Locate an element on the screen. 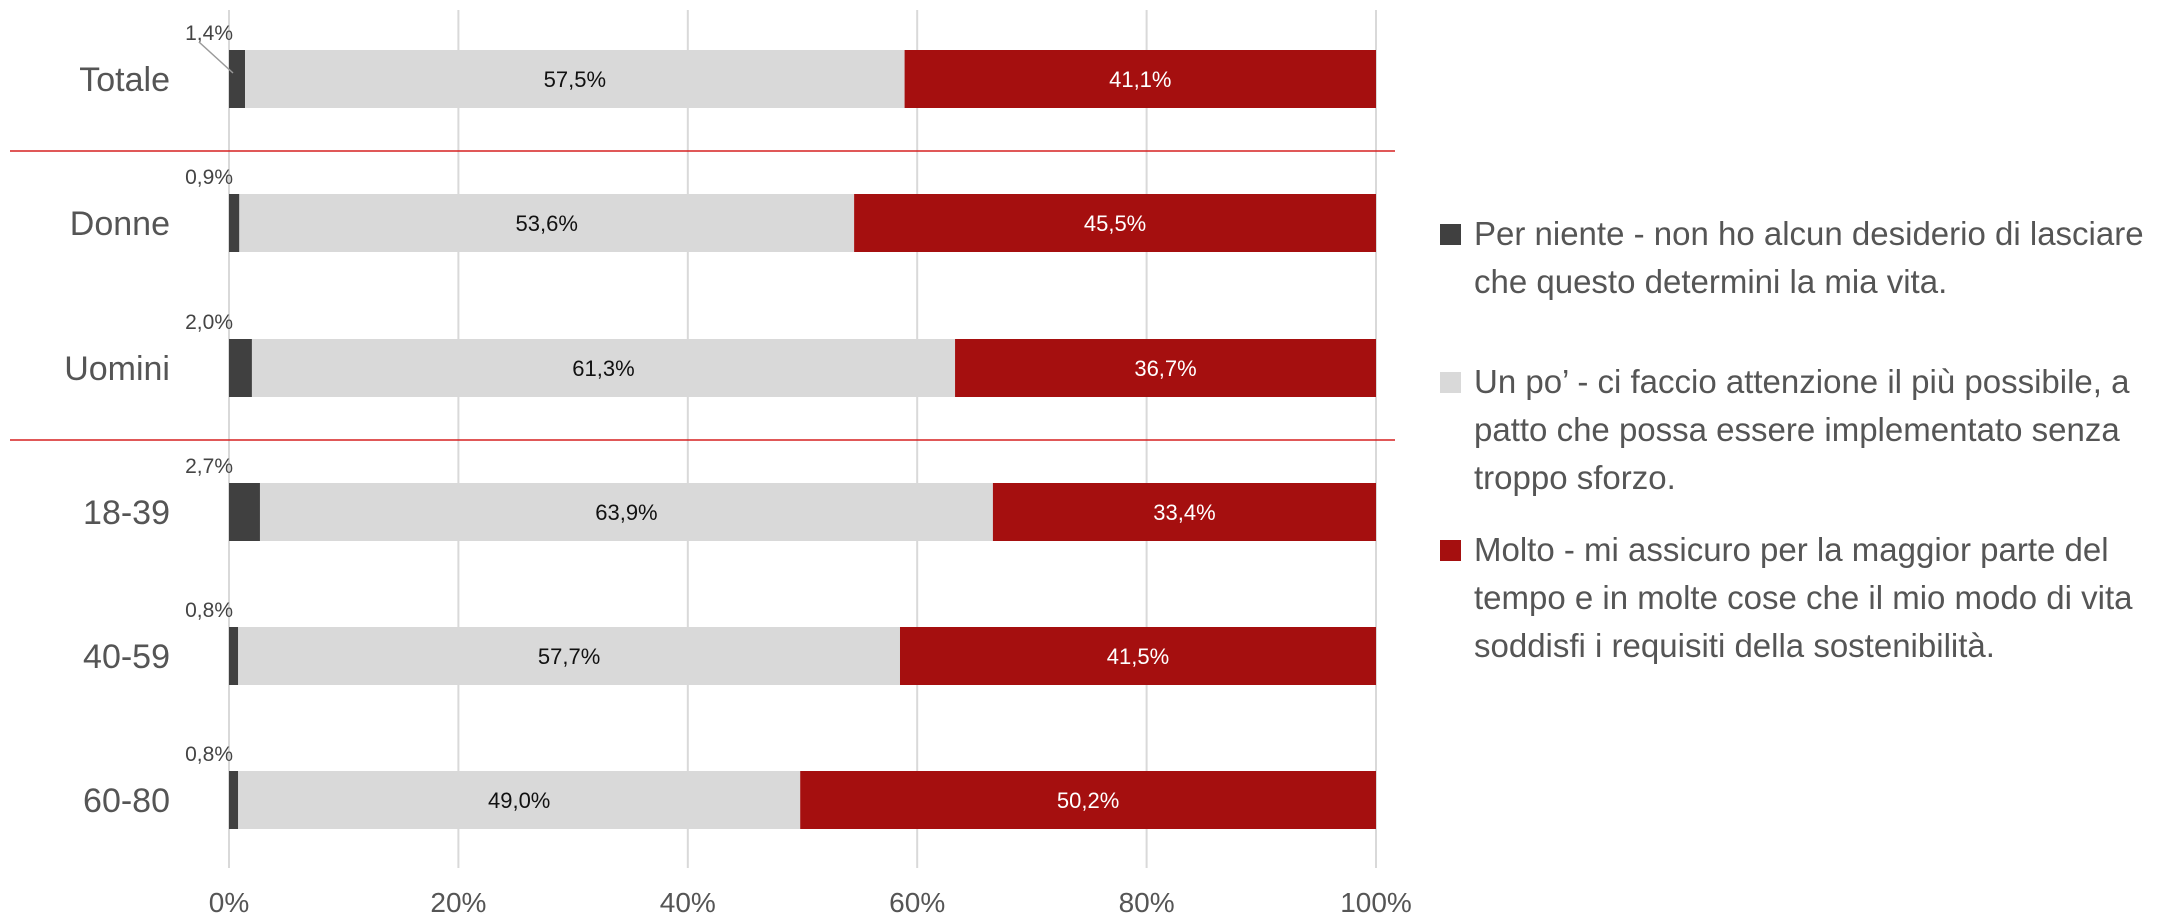 The height and width of the screenshot is (924, 2172). category-label: Totale is located at coordinates (124, 80).